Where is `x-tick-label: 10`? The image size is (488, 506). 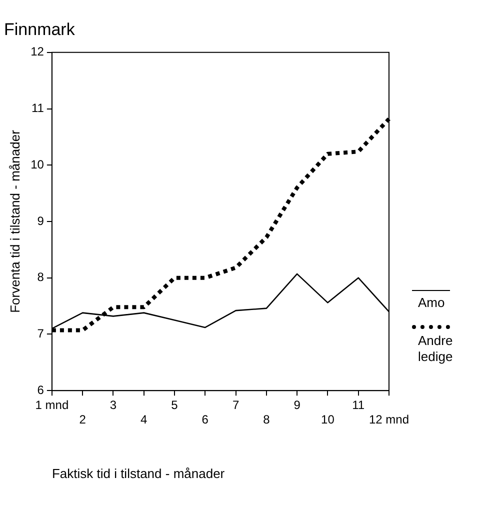
x-tick-label: 10 is located at coordinates (328, 419).